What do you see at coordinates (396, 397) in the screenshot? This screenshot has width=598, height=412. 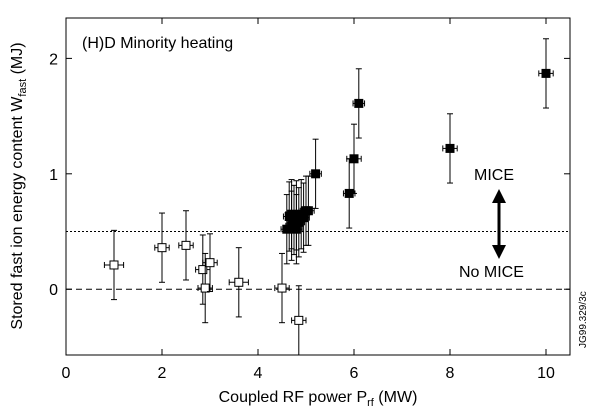 I see `x-label-after: (MW)` at bounding box center [396, 397].